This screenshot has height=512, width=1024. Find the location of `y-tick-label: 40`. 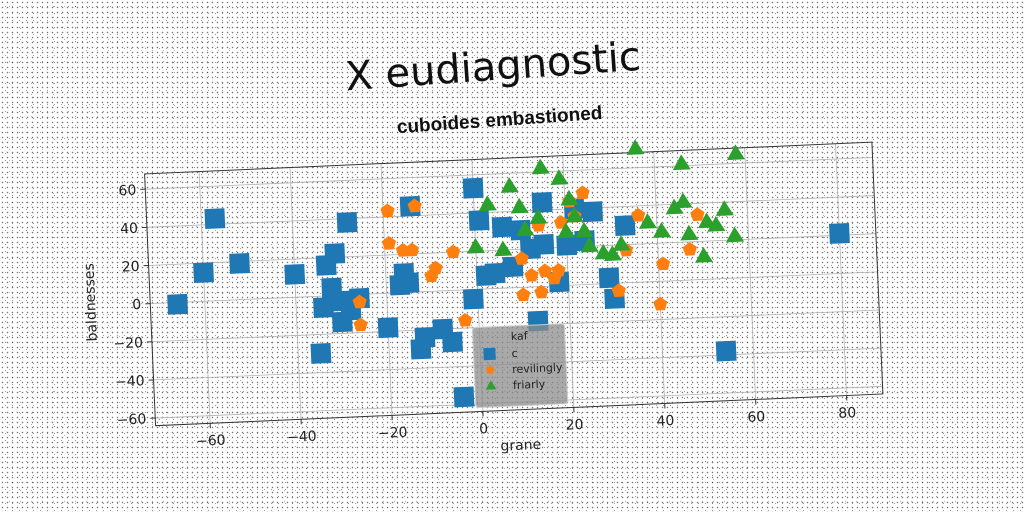

y-tick-label: 40 is located at coordinates (129, 229).